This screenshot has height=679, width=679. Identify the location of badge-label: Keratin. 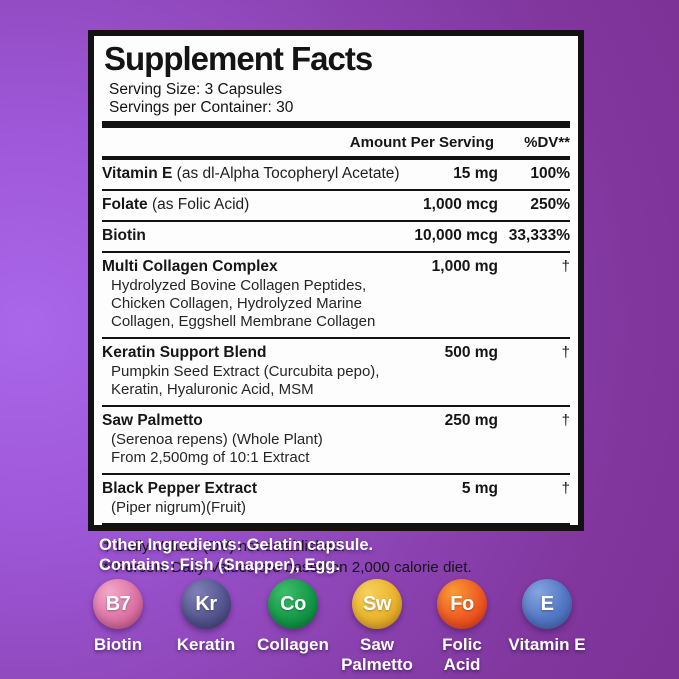
(206, 644).